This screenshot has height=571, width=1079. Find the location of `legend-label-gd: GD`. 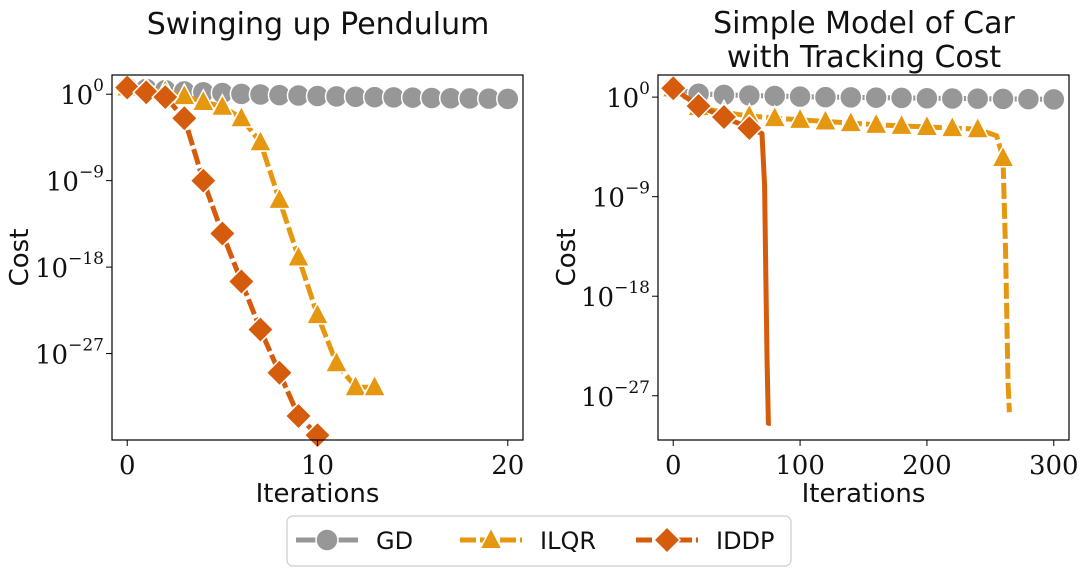

legend-label-gd: GD is located at coordinates (394, 541).